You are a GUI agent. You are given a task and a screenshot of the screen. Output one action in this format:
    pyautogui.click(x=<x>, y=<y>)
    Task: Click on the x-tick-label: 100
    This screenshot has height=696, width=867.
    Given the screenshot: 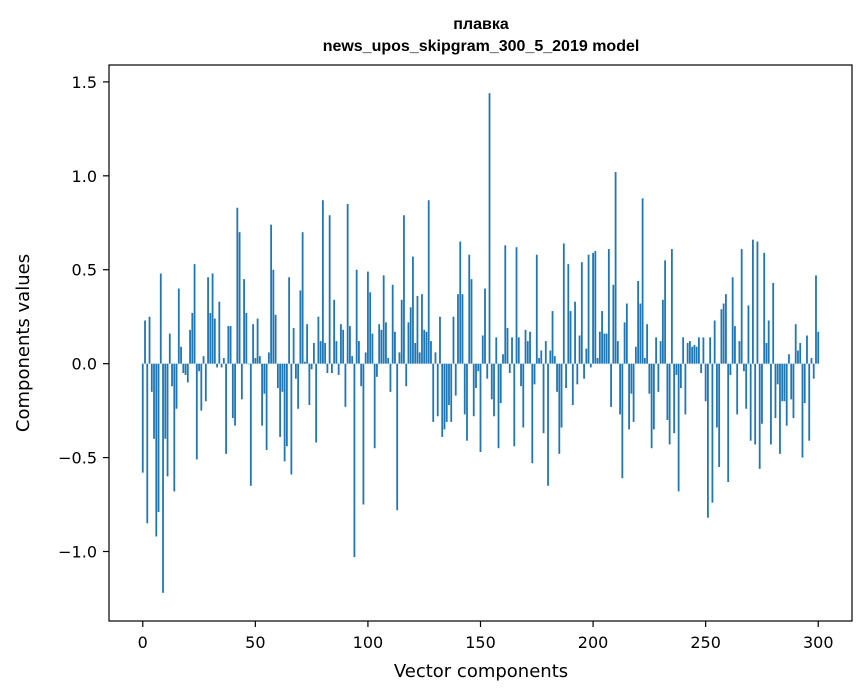 What is the action you would take?
    pyautogui.click(x=368, y=642)
    